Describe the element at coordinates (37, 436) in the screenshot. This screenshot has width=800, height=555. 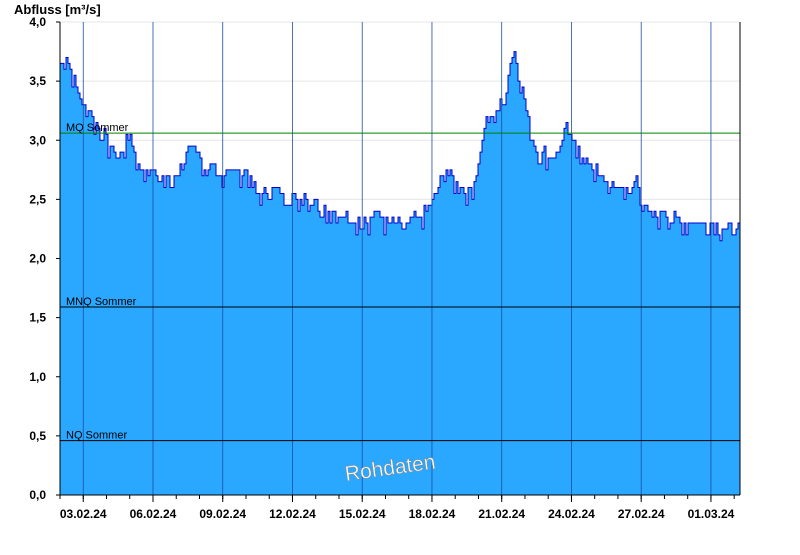
I see `y-tick-label: 0,5` at that location.